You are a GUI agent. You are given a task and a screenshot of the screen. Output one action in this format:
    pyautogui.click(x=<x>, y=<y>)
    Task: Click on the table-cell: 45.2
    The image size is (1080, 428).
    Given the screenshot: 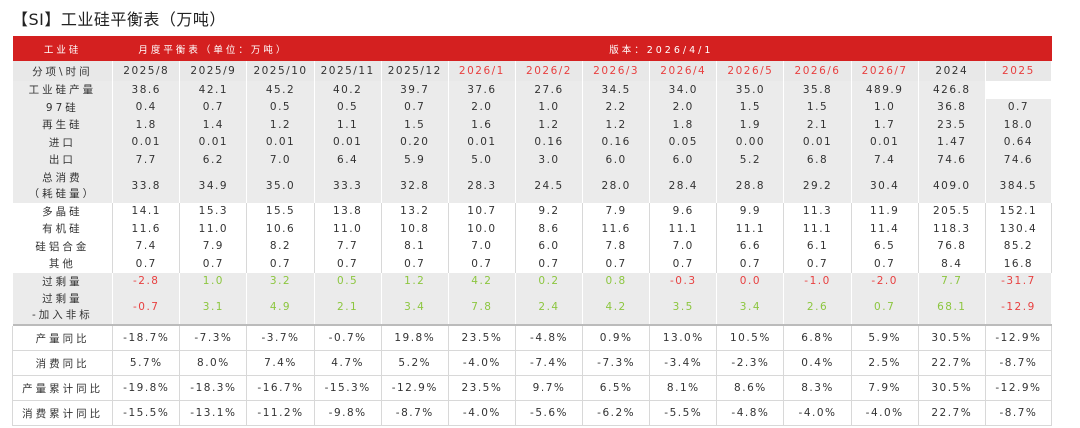 What is the action you would take?
    pyautogui.click(x=280, y=90)
    